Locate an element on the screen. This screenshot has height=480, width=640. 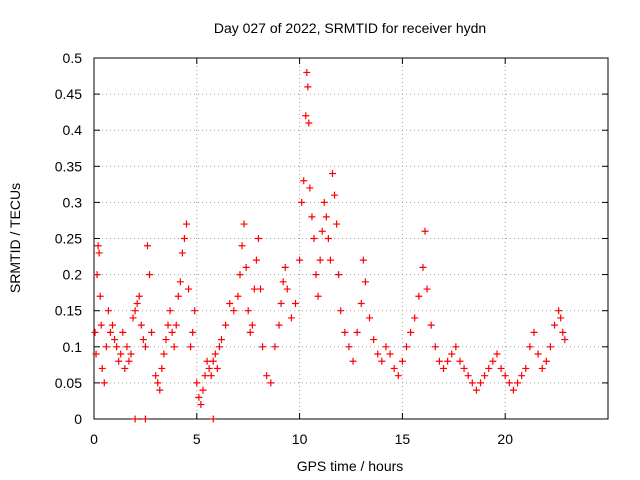
y-tick-label: 0.35 is located at coordinates (68, 166).